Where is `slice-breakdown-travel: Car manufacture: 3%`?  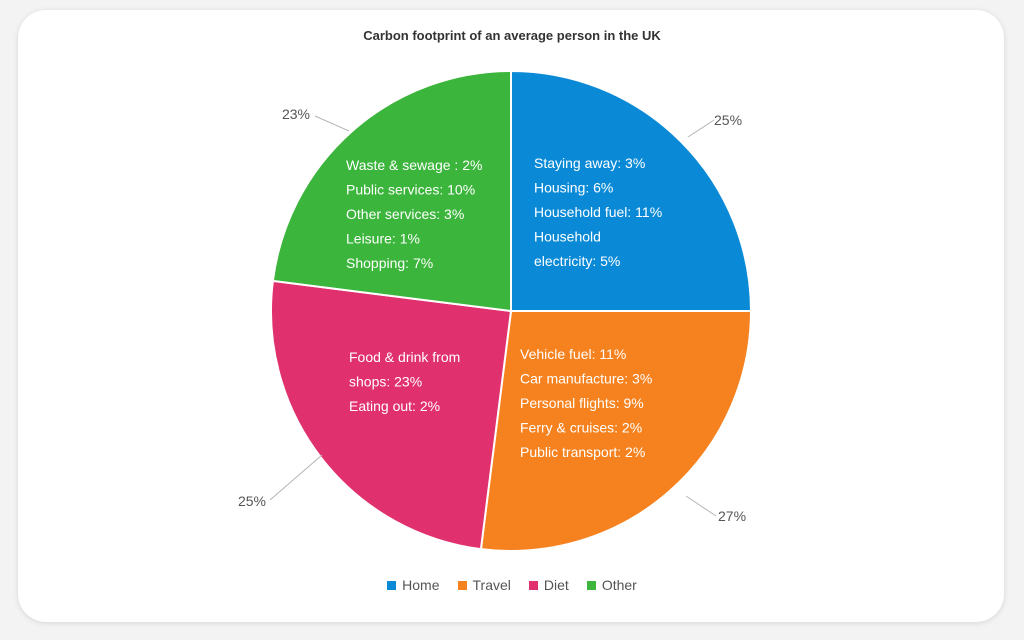
slice-breakdown-travel: Car manufacture: 3% is located at coordinates (586, 379).